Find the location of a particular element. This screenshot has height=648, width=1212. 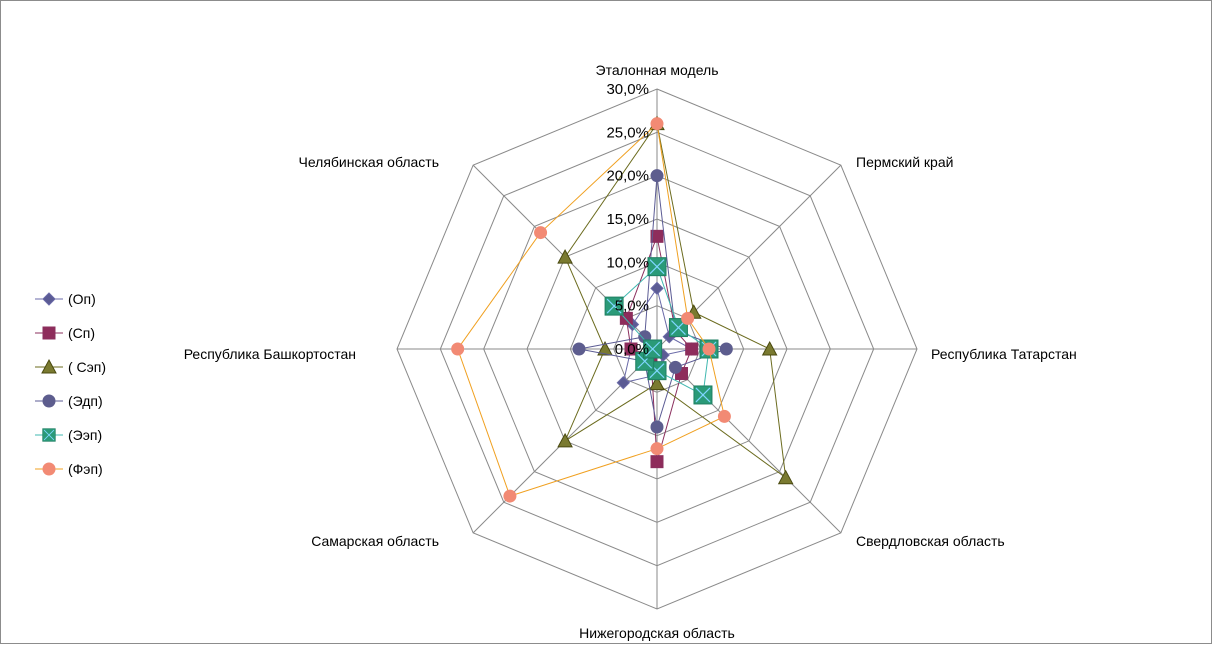

category-label: Свердловская область is located at coordinates (930, 541).